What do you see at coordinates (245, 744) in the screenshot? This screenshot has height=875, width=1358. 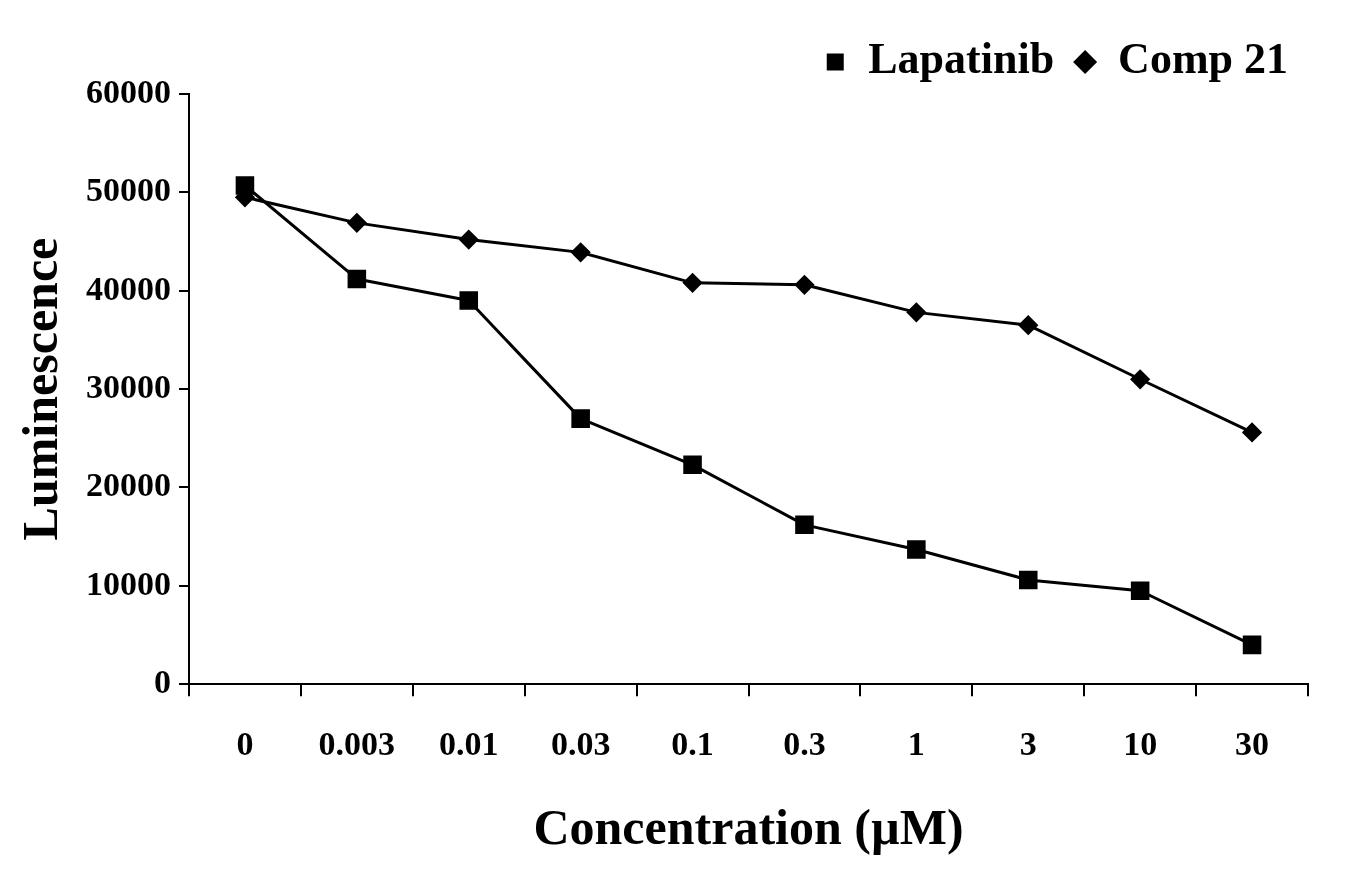 I see `x-tick-label: 0` at bounding box center [245, 744].